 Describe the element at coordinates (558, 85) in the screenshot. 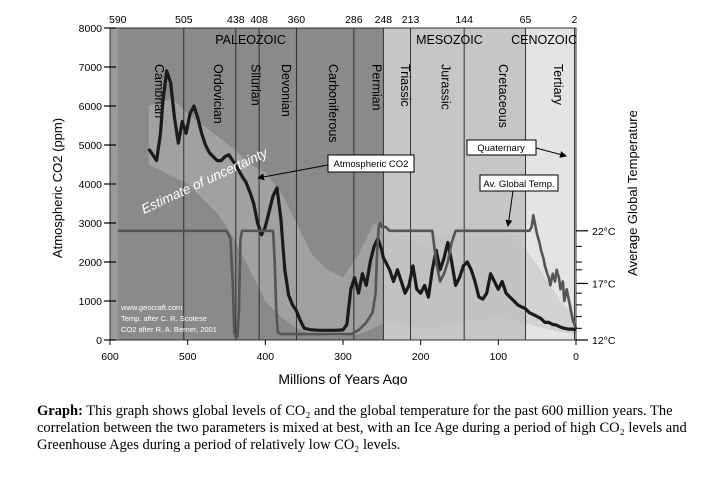

I see `period-label-tertiary: Tertiary` at that location.